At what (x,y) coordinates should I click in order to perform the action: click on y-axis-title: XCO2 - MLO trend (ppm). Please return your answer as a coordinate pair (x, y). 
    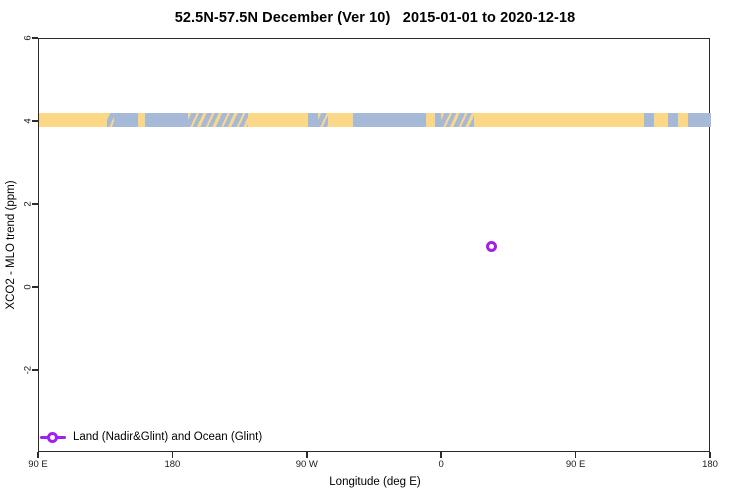
    Looking at the image, I should click on (11, 245).